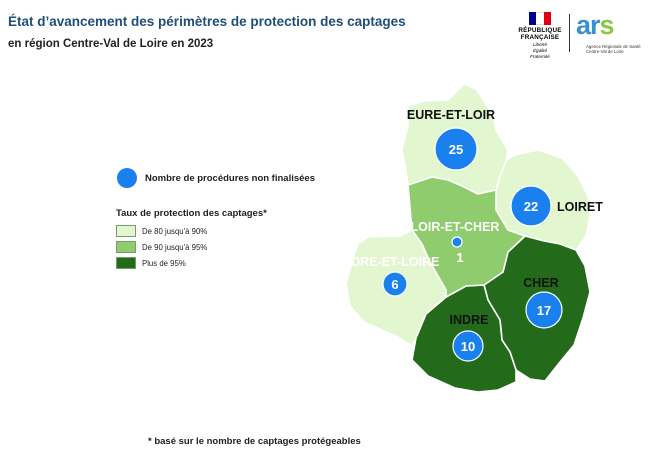 This screenshot has height=470, width=649. What do you see at coordinates (459, 257) in the screenshot?
I see `count-loir-et-cher: 1` at bounding box center [459, 257].